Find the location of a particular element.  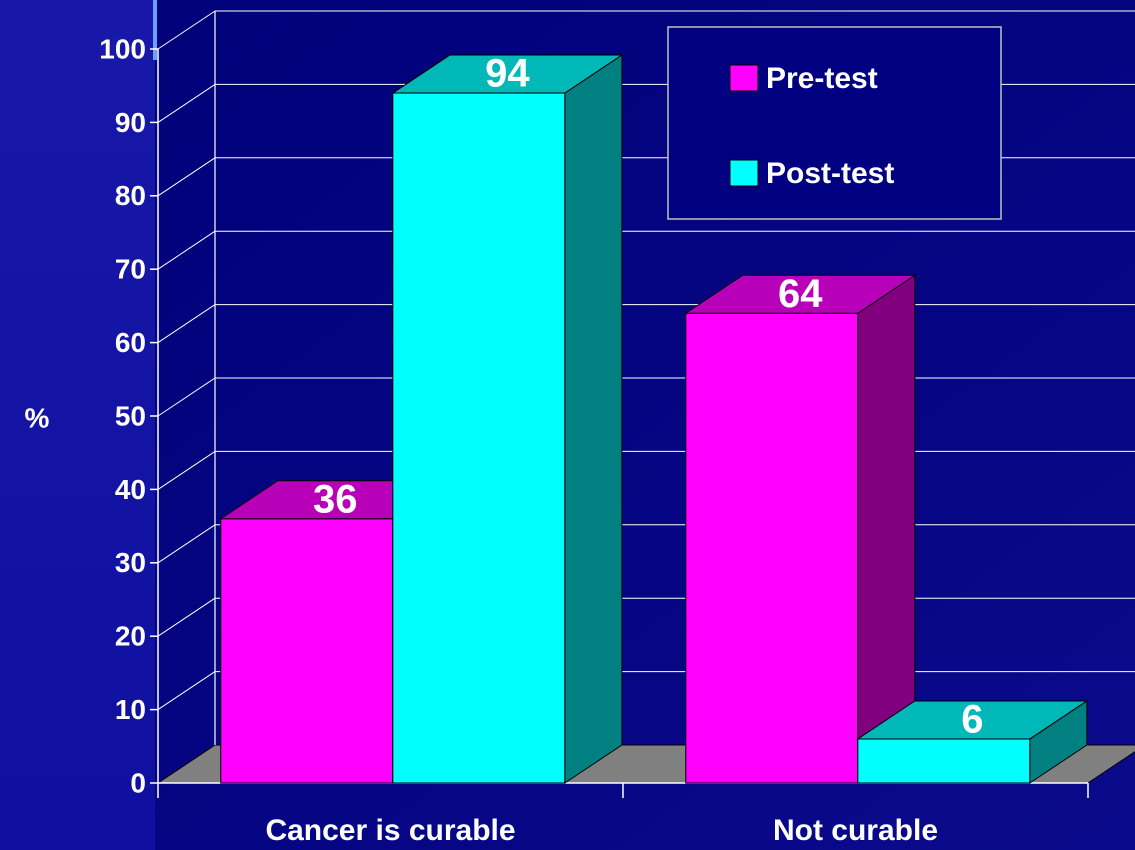

accent-line is located at coordinates (155, 30).